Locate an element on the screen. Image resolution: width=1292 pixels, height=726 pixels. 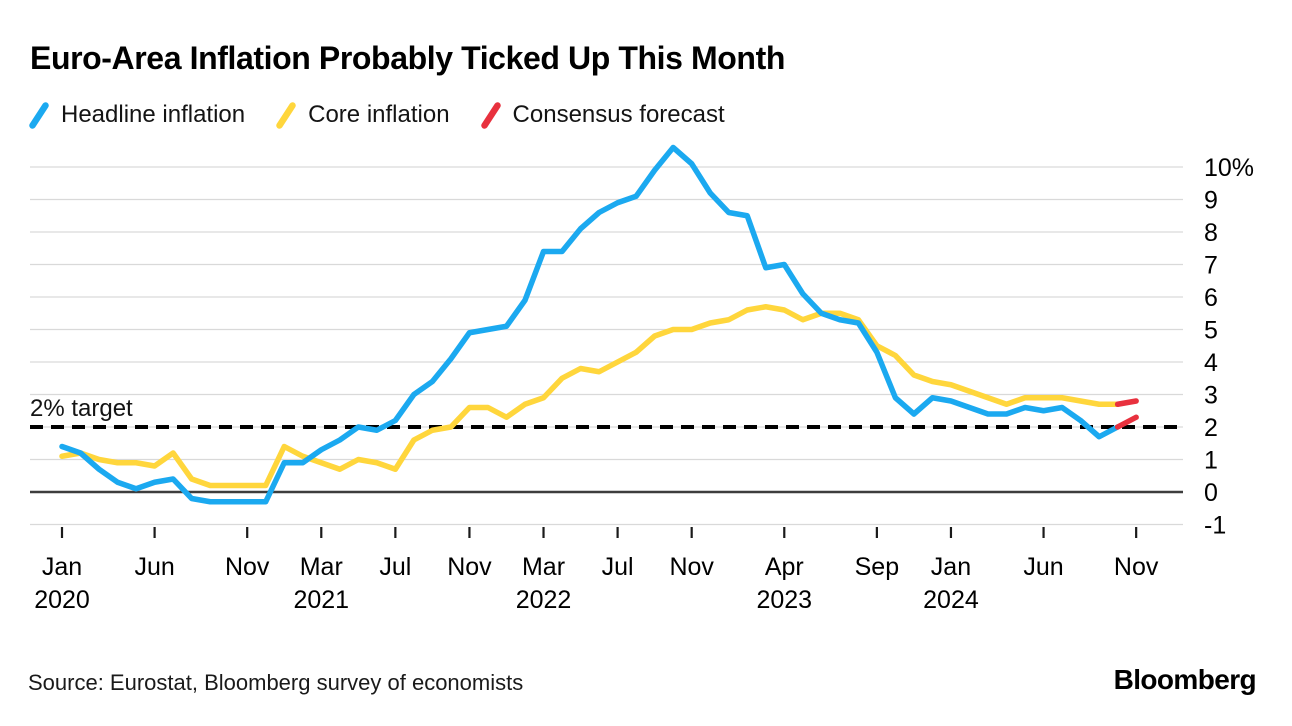
y-axis-label-1: 1 is located at coordinates (1211, 461).